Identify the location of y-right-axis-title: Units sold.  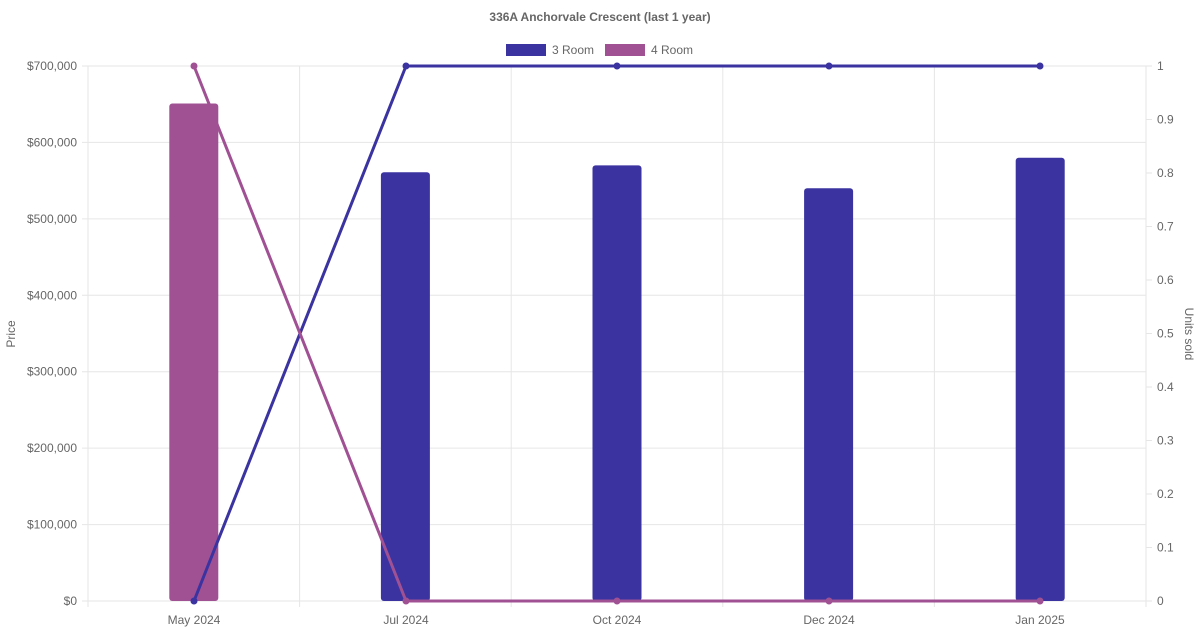
(1189, 334).